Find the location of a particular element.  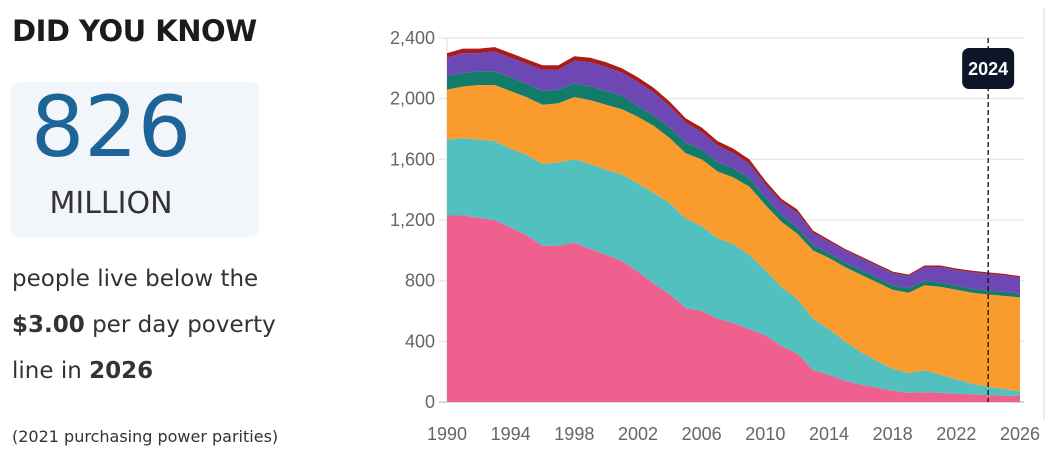

y-tick-label: 0 is located at coordinates (430, 402).